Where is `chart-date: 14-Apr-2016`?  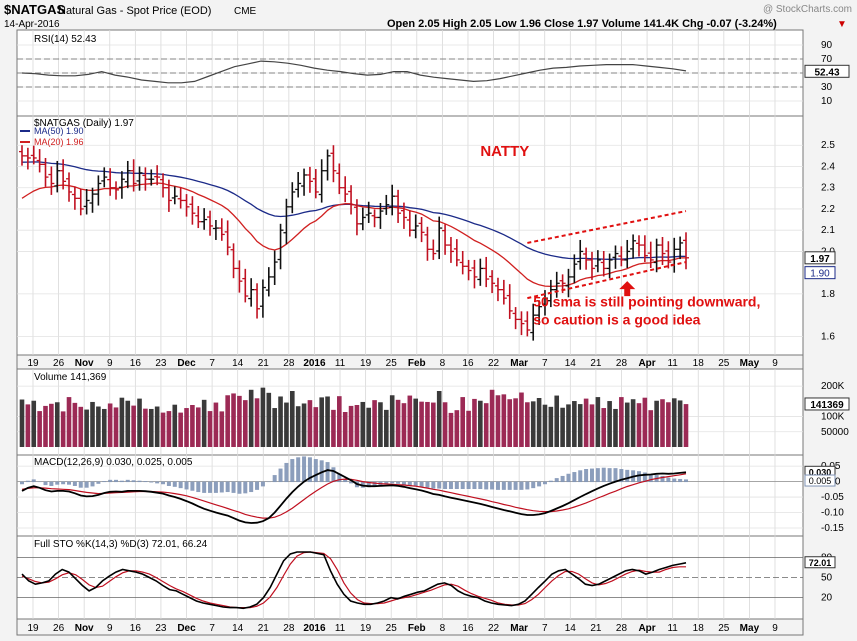 chart-date: 14-Apr-2016 is located at coordinates (32, 24).